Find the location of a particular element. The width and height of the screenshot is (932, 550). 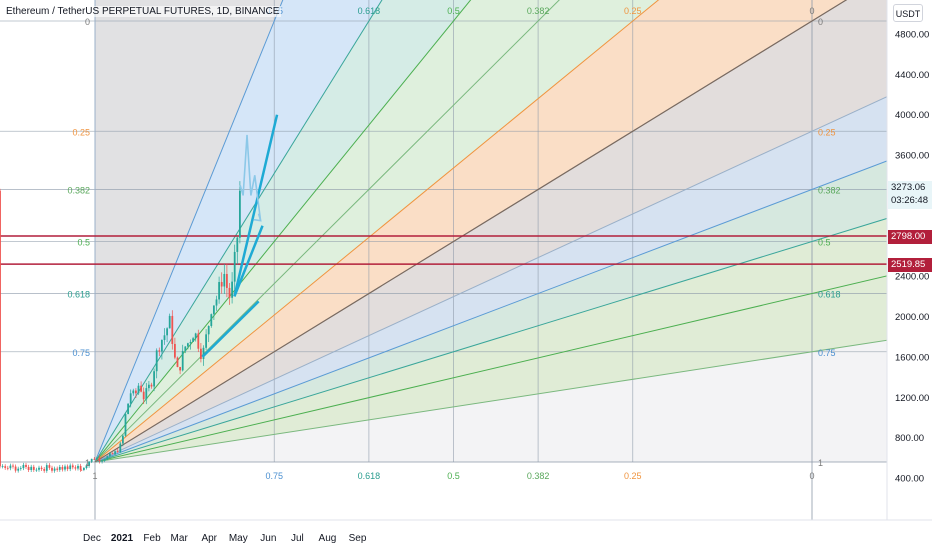

gann-time-label-bottom: 0.25 is located at coordinates (633, 476).